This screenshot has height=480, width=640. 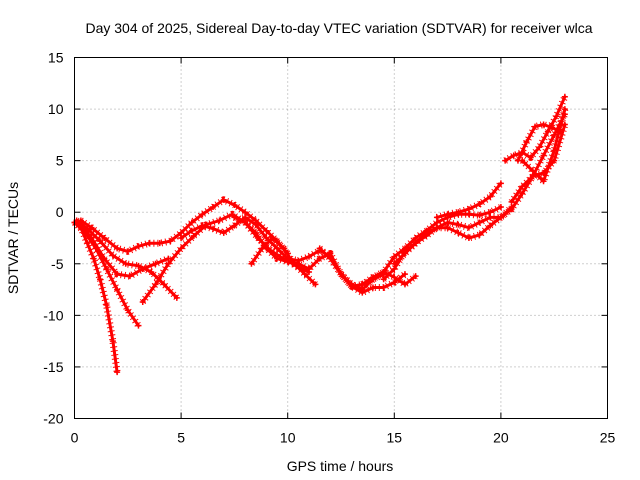 I want to click on y-tick-label: 5, so click(x=60, y=161).